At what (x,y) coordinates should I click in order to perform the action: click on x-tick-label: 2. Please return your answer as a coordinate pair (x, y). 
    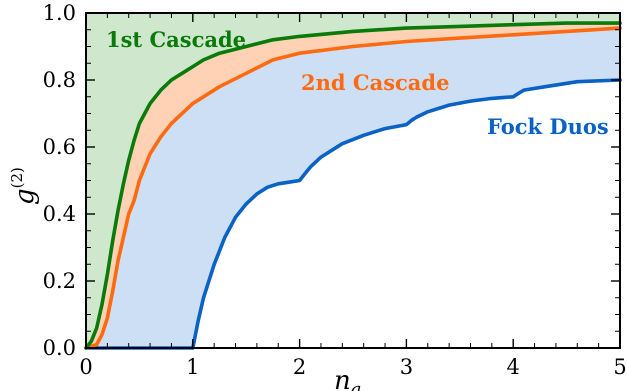
    Looking at the image, I should click on (299, 367).